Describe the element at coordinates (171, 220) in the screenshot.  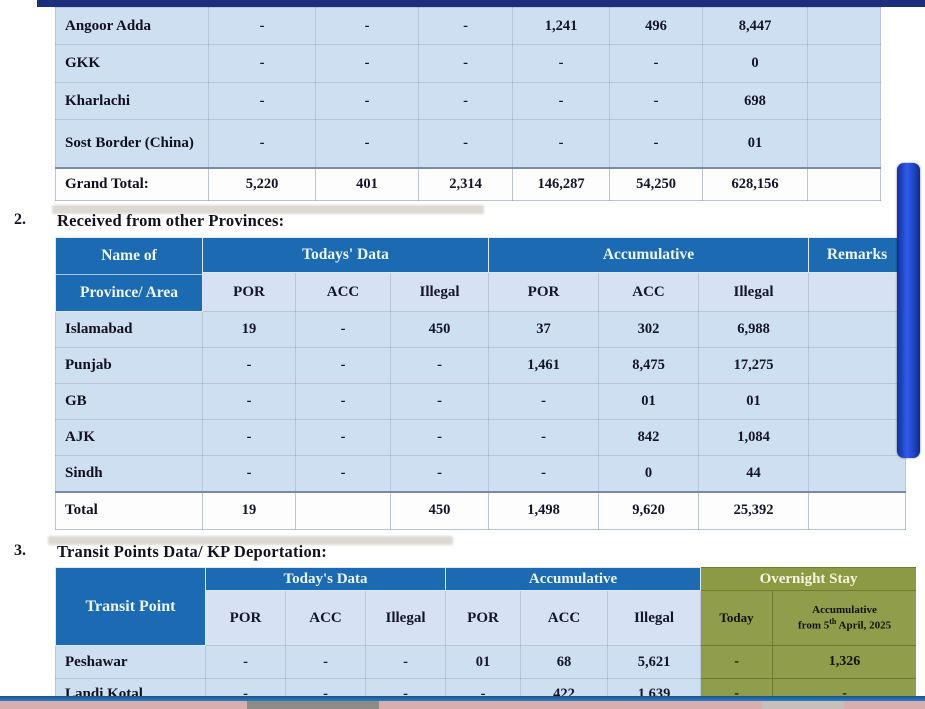
I see `section-title: Received from other Provinces:` at that location.